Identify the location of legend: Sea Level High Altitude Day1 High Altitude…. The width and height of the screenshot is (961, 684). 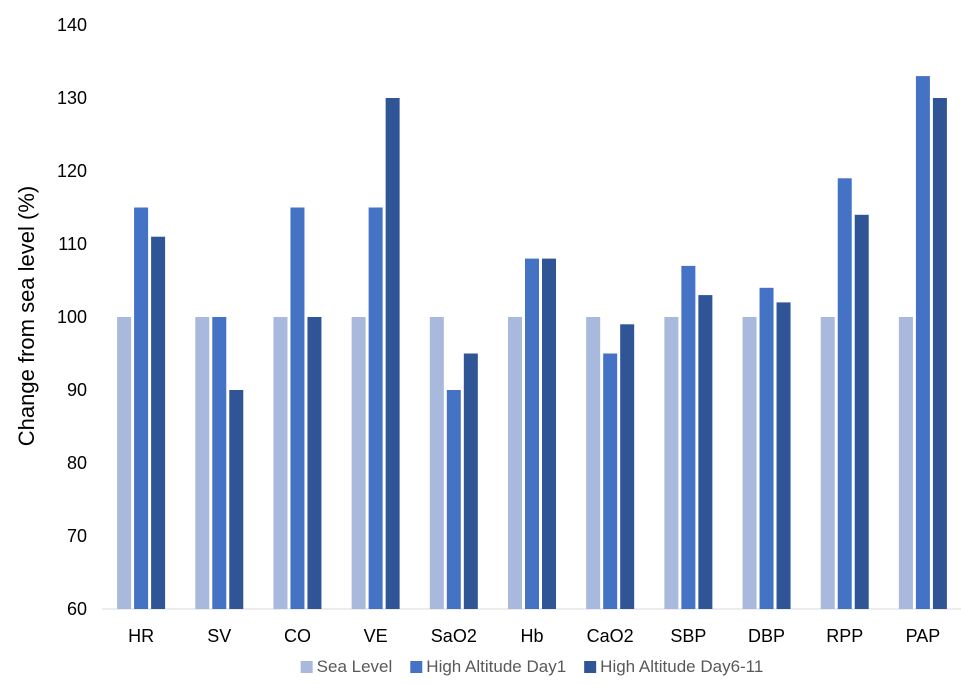
(531, 666).